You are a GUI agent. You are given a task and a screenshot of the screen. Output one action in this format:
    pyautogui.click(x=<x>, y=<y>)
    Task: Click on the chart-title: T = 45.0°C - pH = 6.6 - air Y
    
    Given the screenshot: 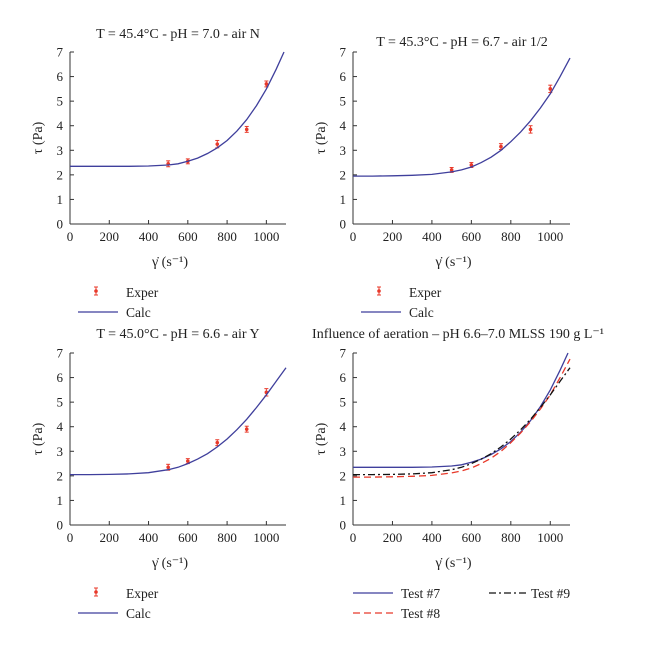 What is the action you would take?
    pyautogui.click(x=177, y=334)
    